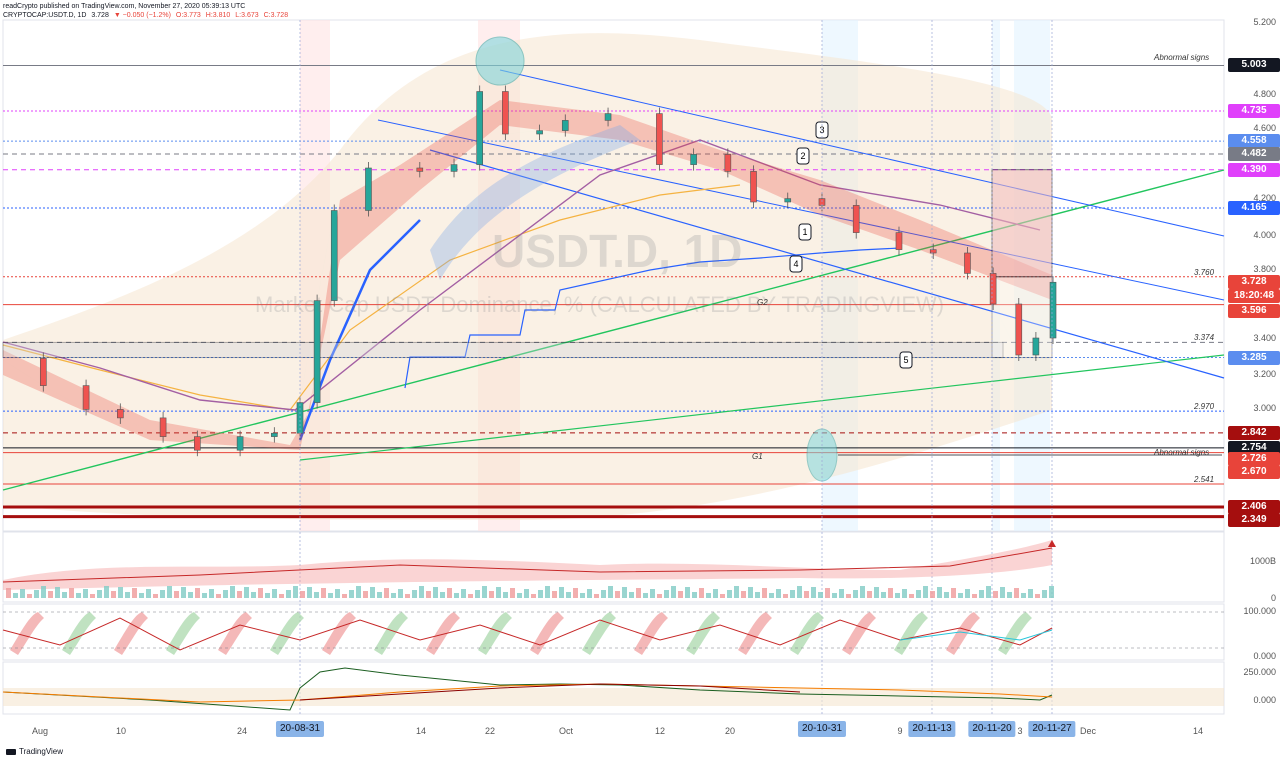  Describe the element at coordinates (1182, 57) in the screenshot. I see `abnormal-signs-top-label: Abnormal signs` at that location.